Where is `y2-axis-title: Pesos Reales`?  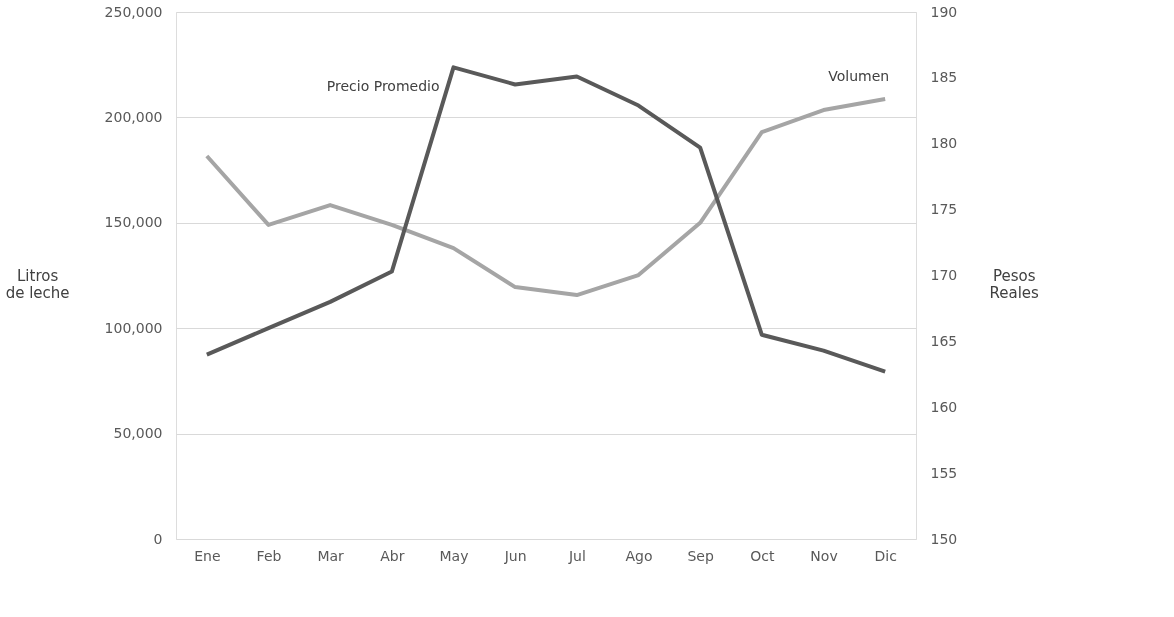
y2-axis-title: Pesos Reales is located at coordinates (1014, 284).